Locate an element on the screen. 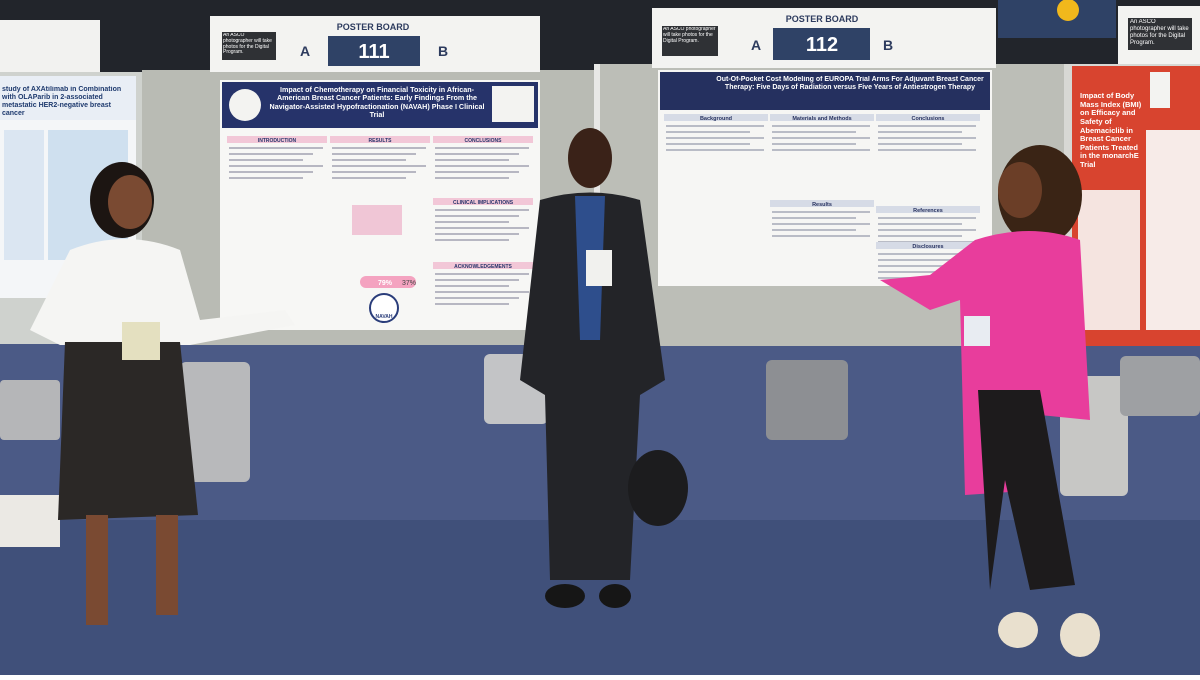  section-heading: RESULTS is located at coordinates (381, 141).